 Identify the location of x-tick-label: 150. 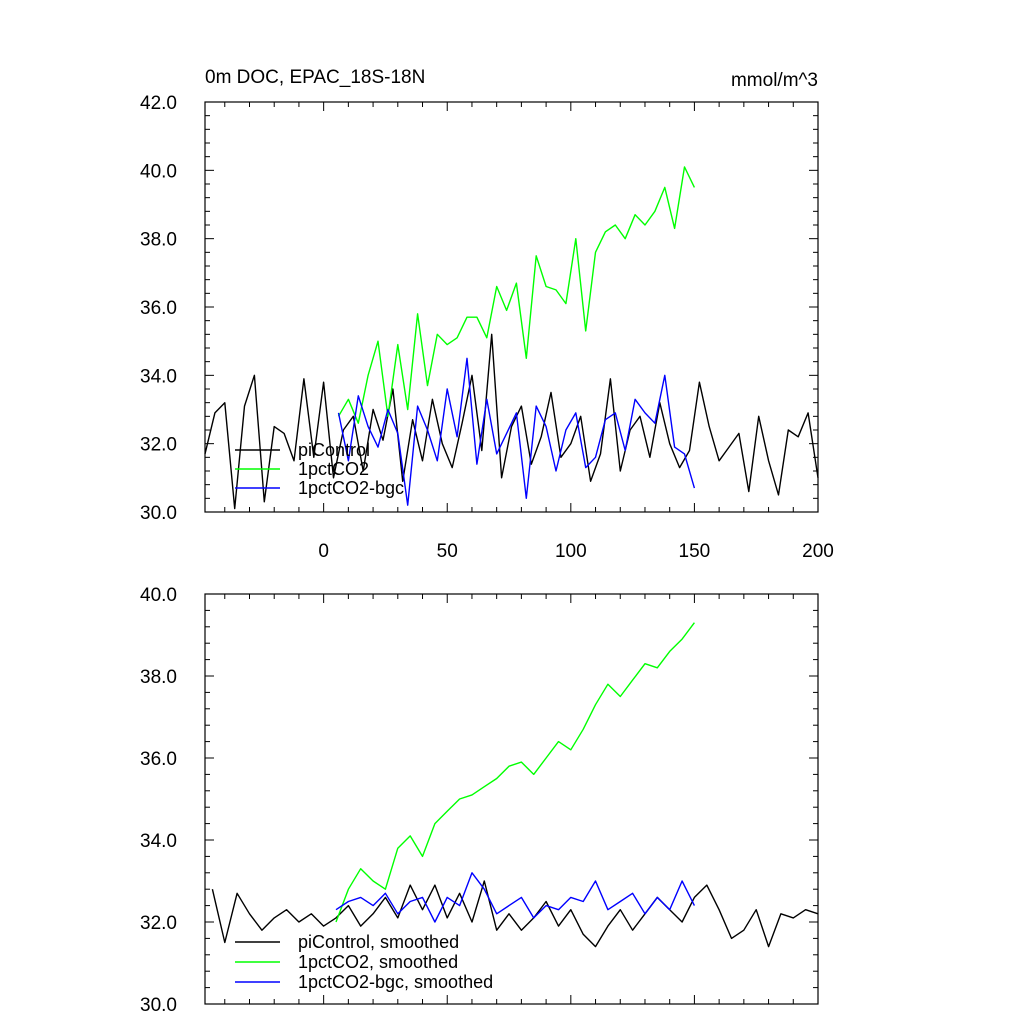
(695, 551).